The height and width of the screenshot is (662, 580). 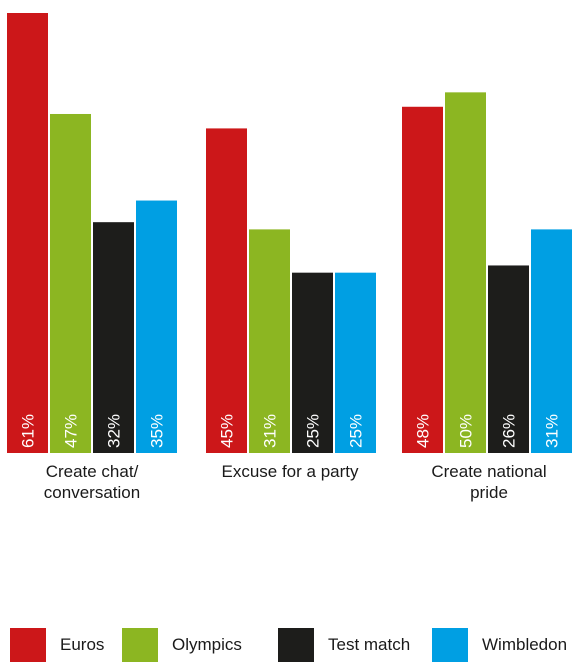 I want to click on legend-label: Wimbledon, so click(x=525, y=644).